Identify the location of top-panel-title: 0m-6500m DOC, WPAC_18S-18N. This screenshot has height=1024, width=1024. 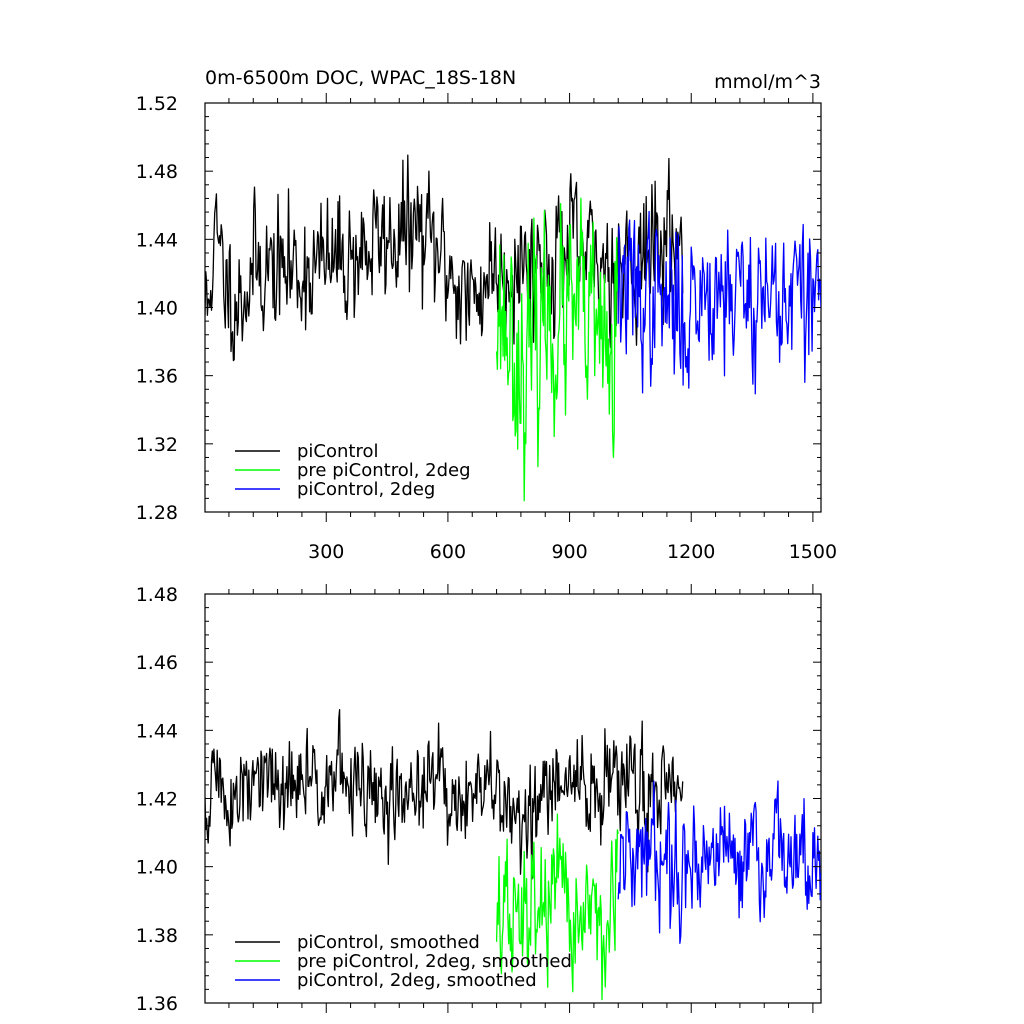
(360, 78).